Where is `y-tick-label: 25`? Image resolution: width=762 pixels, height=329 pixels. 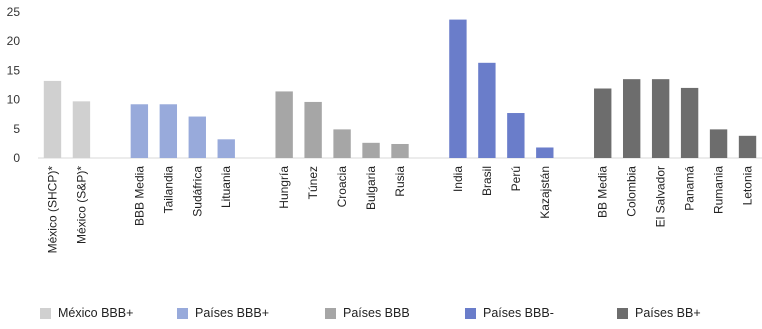 y-tick-label: 25 is located at coordinates (14, 12).